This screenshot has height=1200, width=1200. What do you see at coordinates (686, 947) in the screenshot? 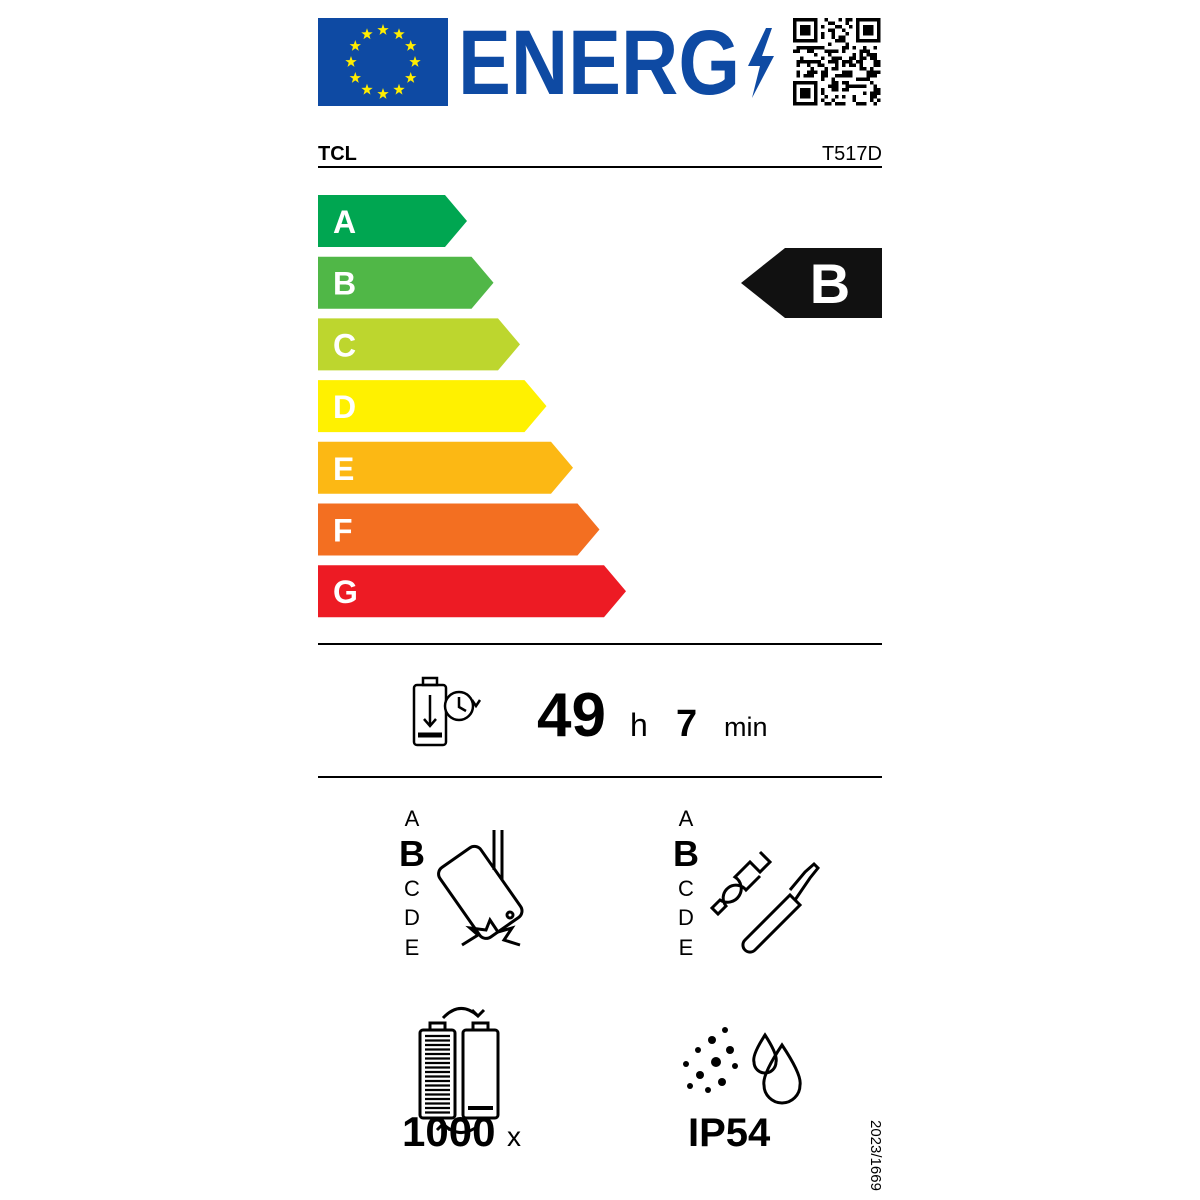
I see `scale-letter: E` at bounding box center [686, 947].